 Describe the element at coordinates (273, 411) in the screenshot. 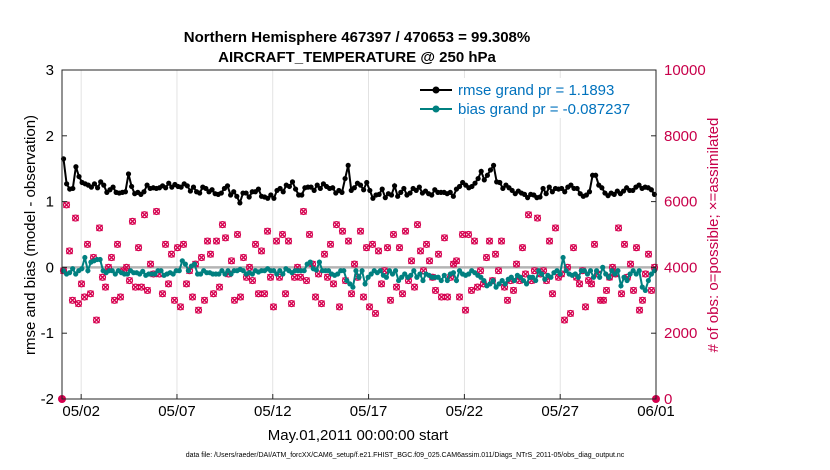

I see `x-tick-label-2: 05/12` at that location.